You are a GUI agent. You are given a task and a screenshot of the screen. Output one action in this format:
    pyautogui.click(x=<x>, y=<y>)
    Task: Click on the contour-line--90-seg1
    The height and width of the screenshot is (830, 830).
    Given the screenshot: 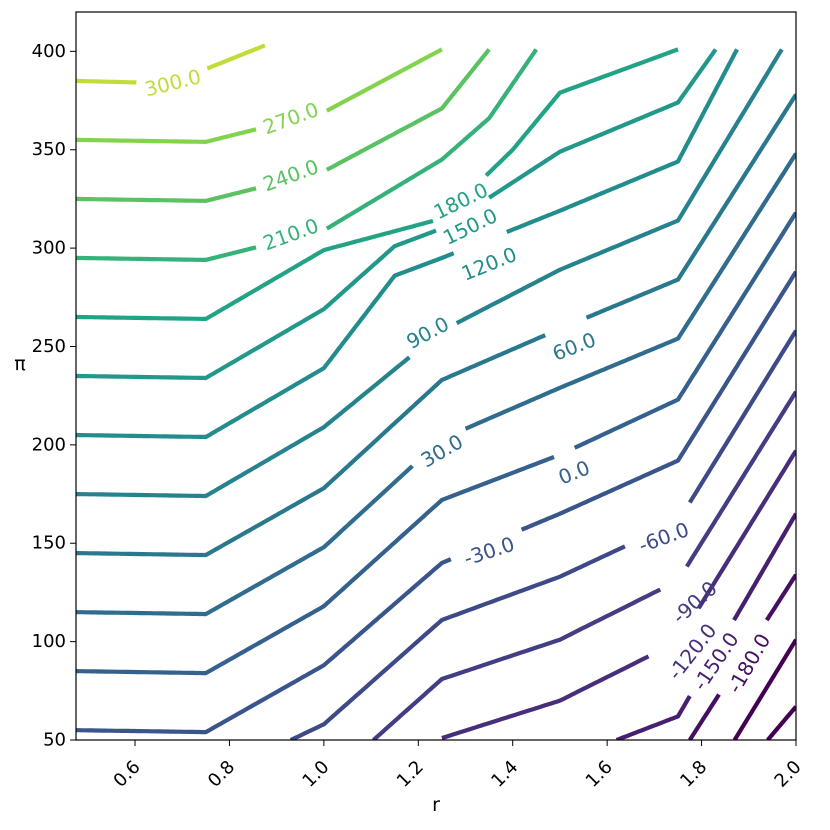 What is the action you would take?
    pyautogui.click(x=740, y=479)
    